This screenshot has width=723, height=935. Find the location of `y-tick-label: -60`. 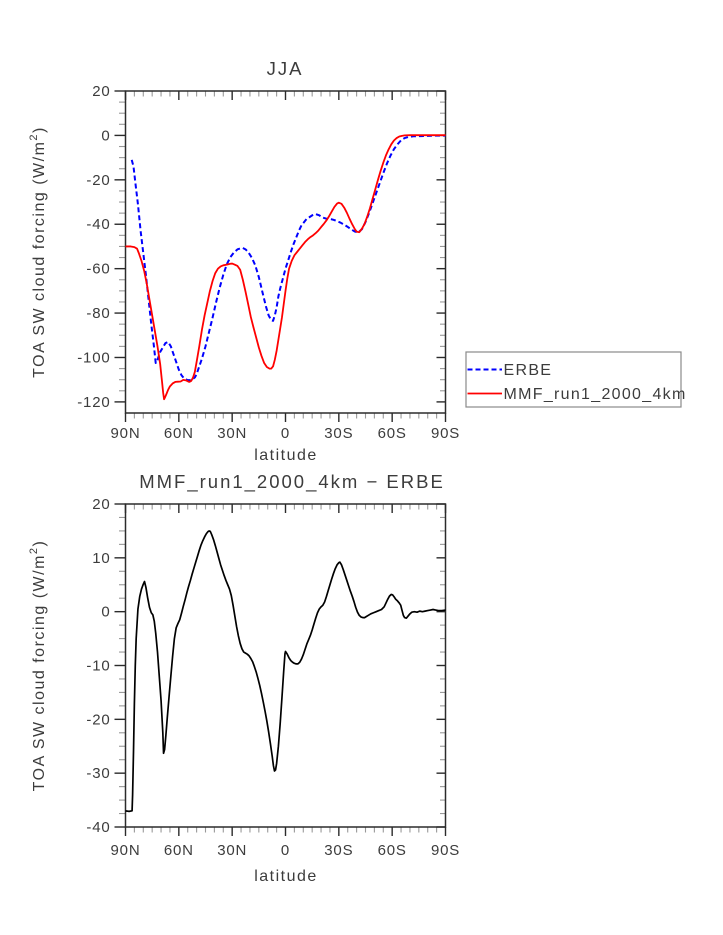

y-tick-label: -60 is located at coordinates (98, 269).